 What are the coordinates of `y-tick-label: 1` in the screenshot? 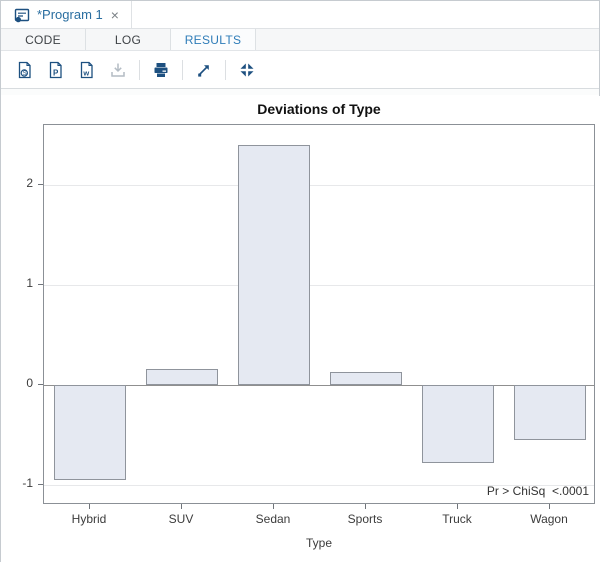 It's located at (29, 283).